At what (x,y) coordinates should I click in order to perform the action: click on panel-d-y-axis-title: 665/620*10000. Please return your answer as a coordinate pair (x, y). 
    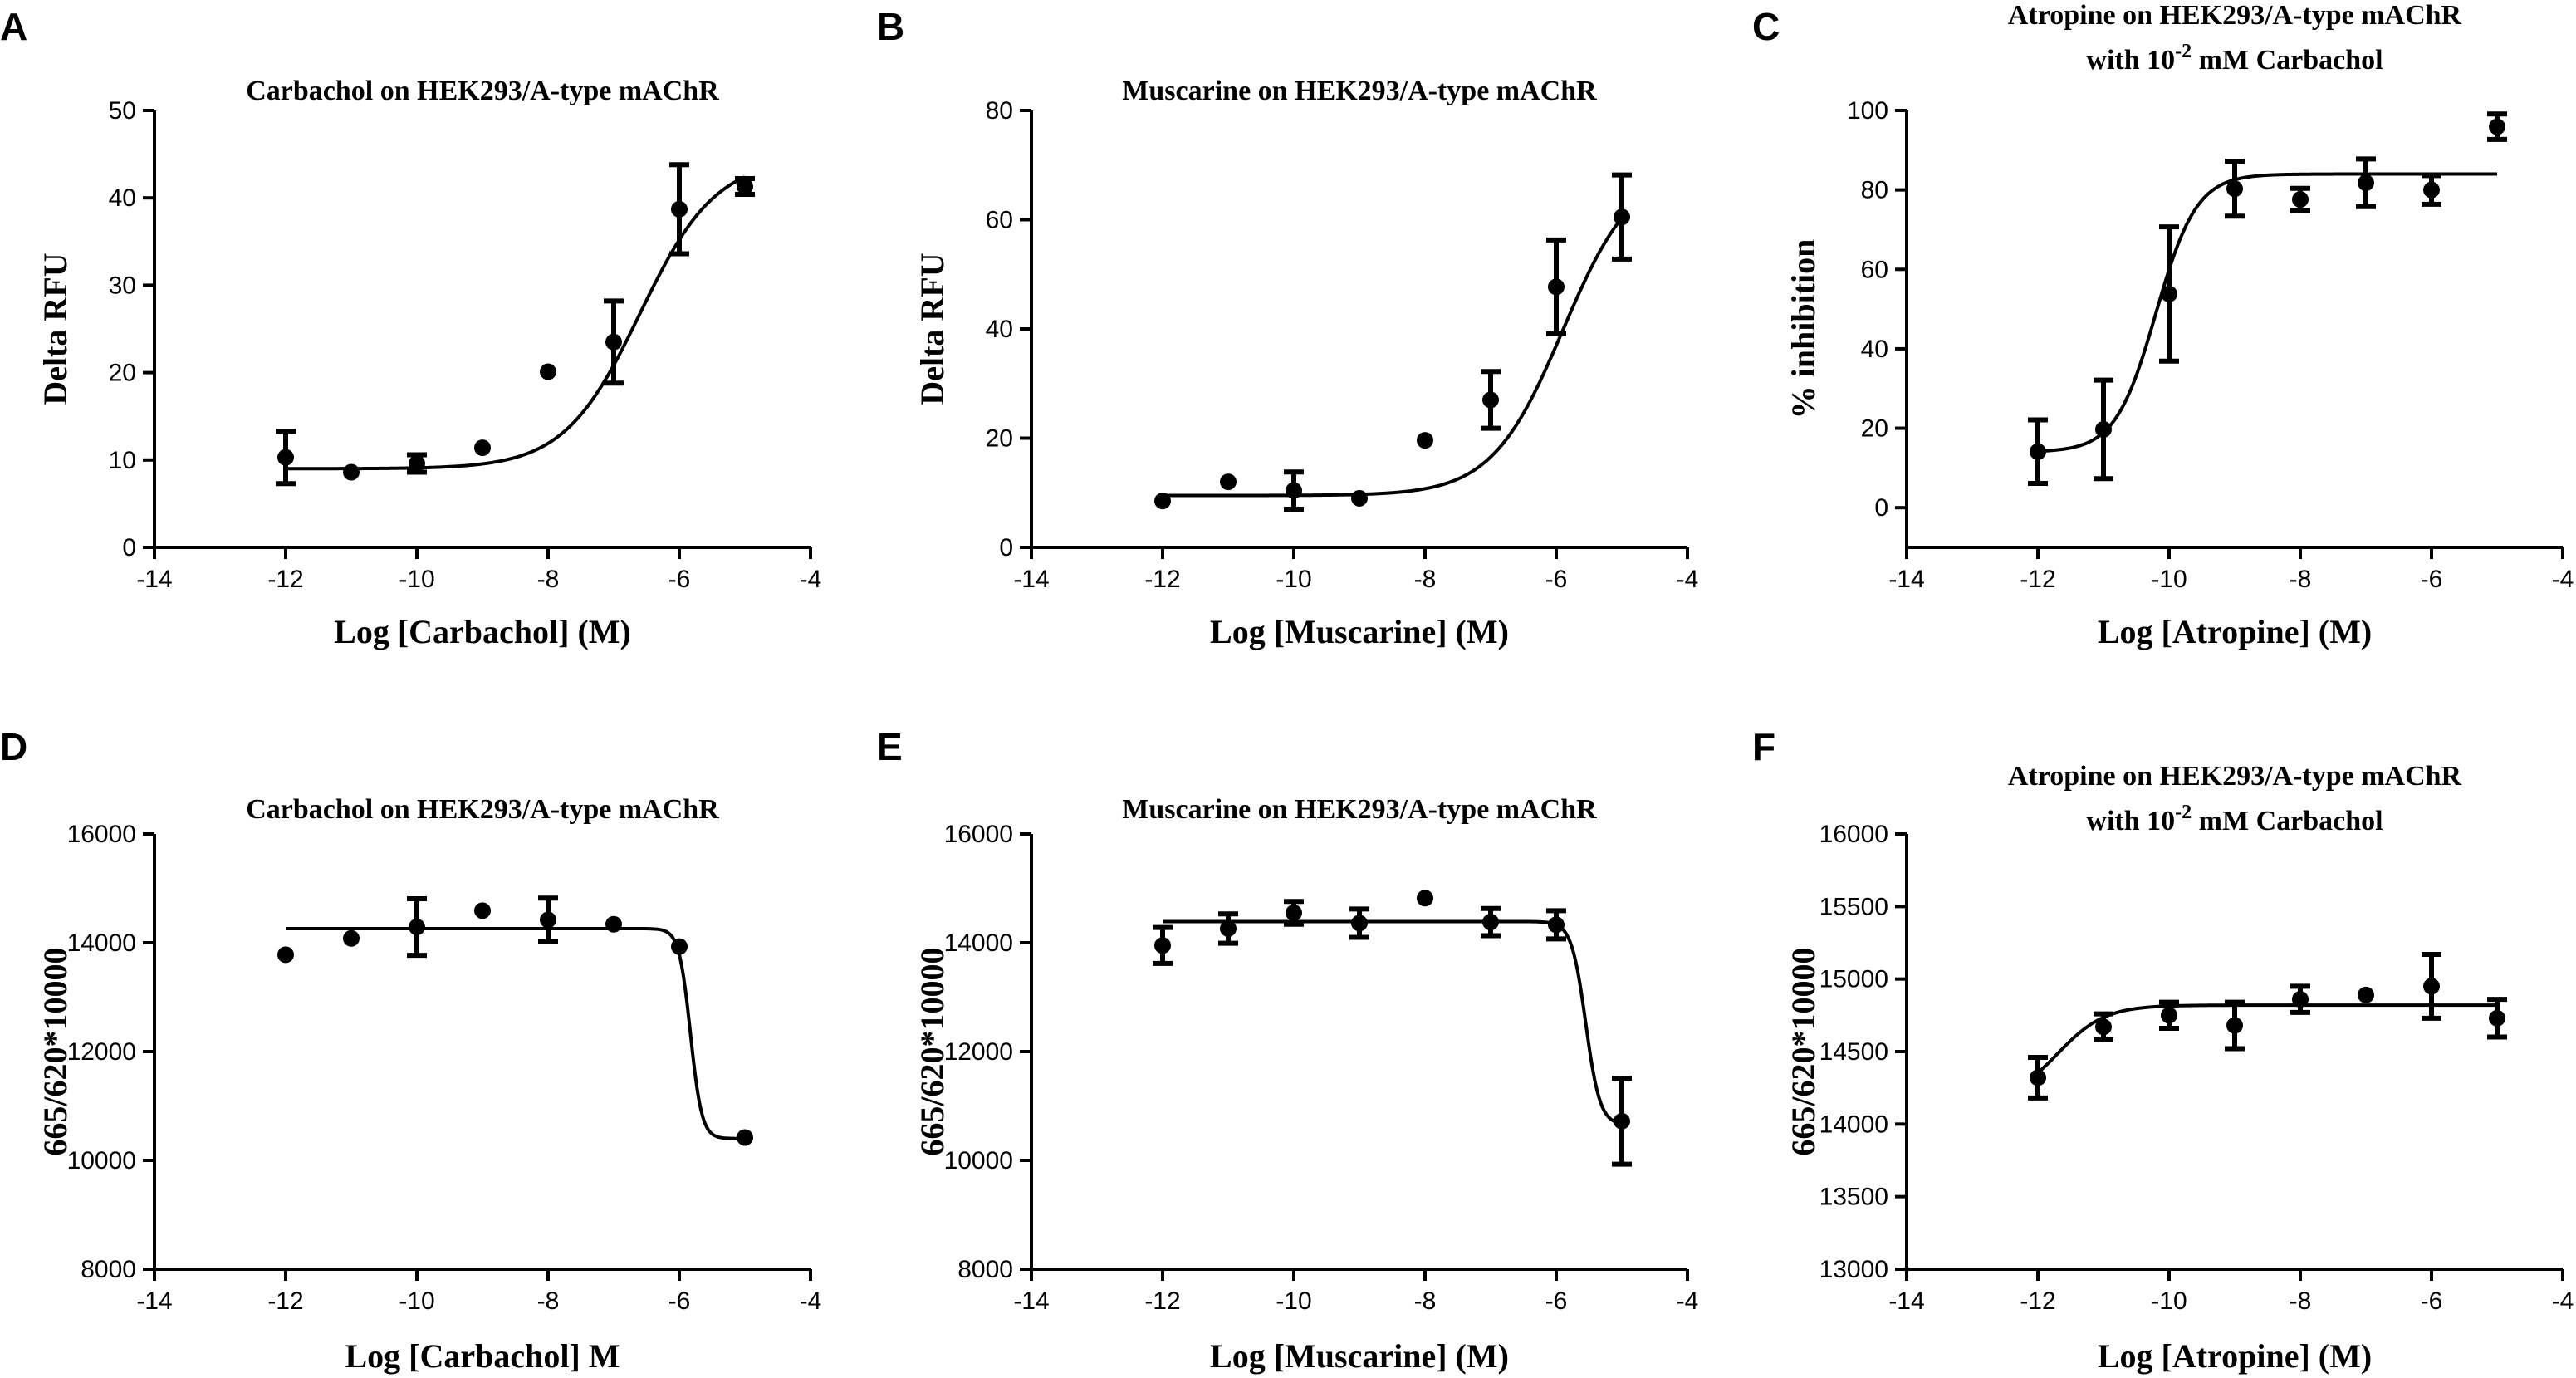
    Looking at the image, I should click on (56, 1051).